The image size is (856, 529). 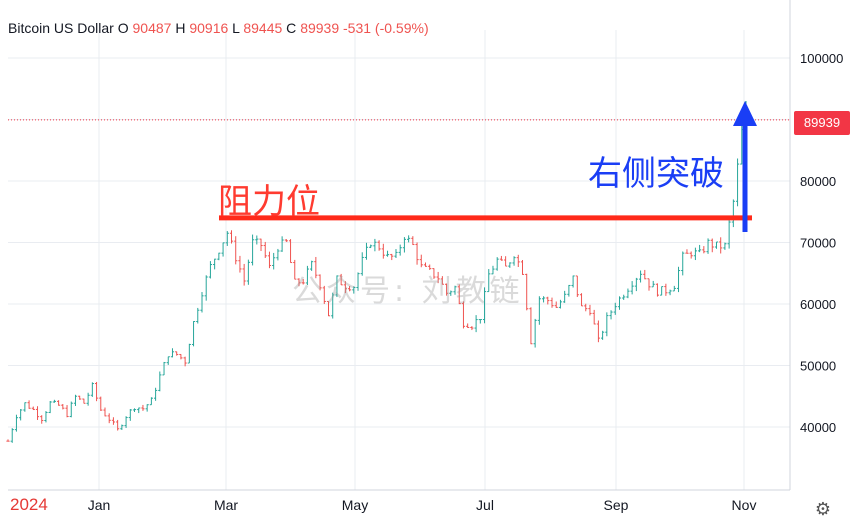 What do you see at coordinates (209, 28) in the screenshot?
I see `high-value: 90916` at bounding box center [209, 28].